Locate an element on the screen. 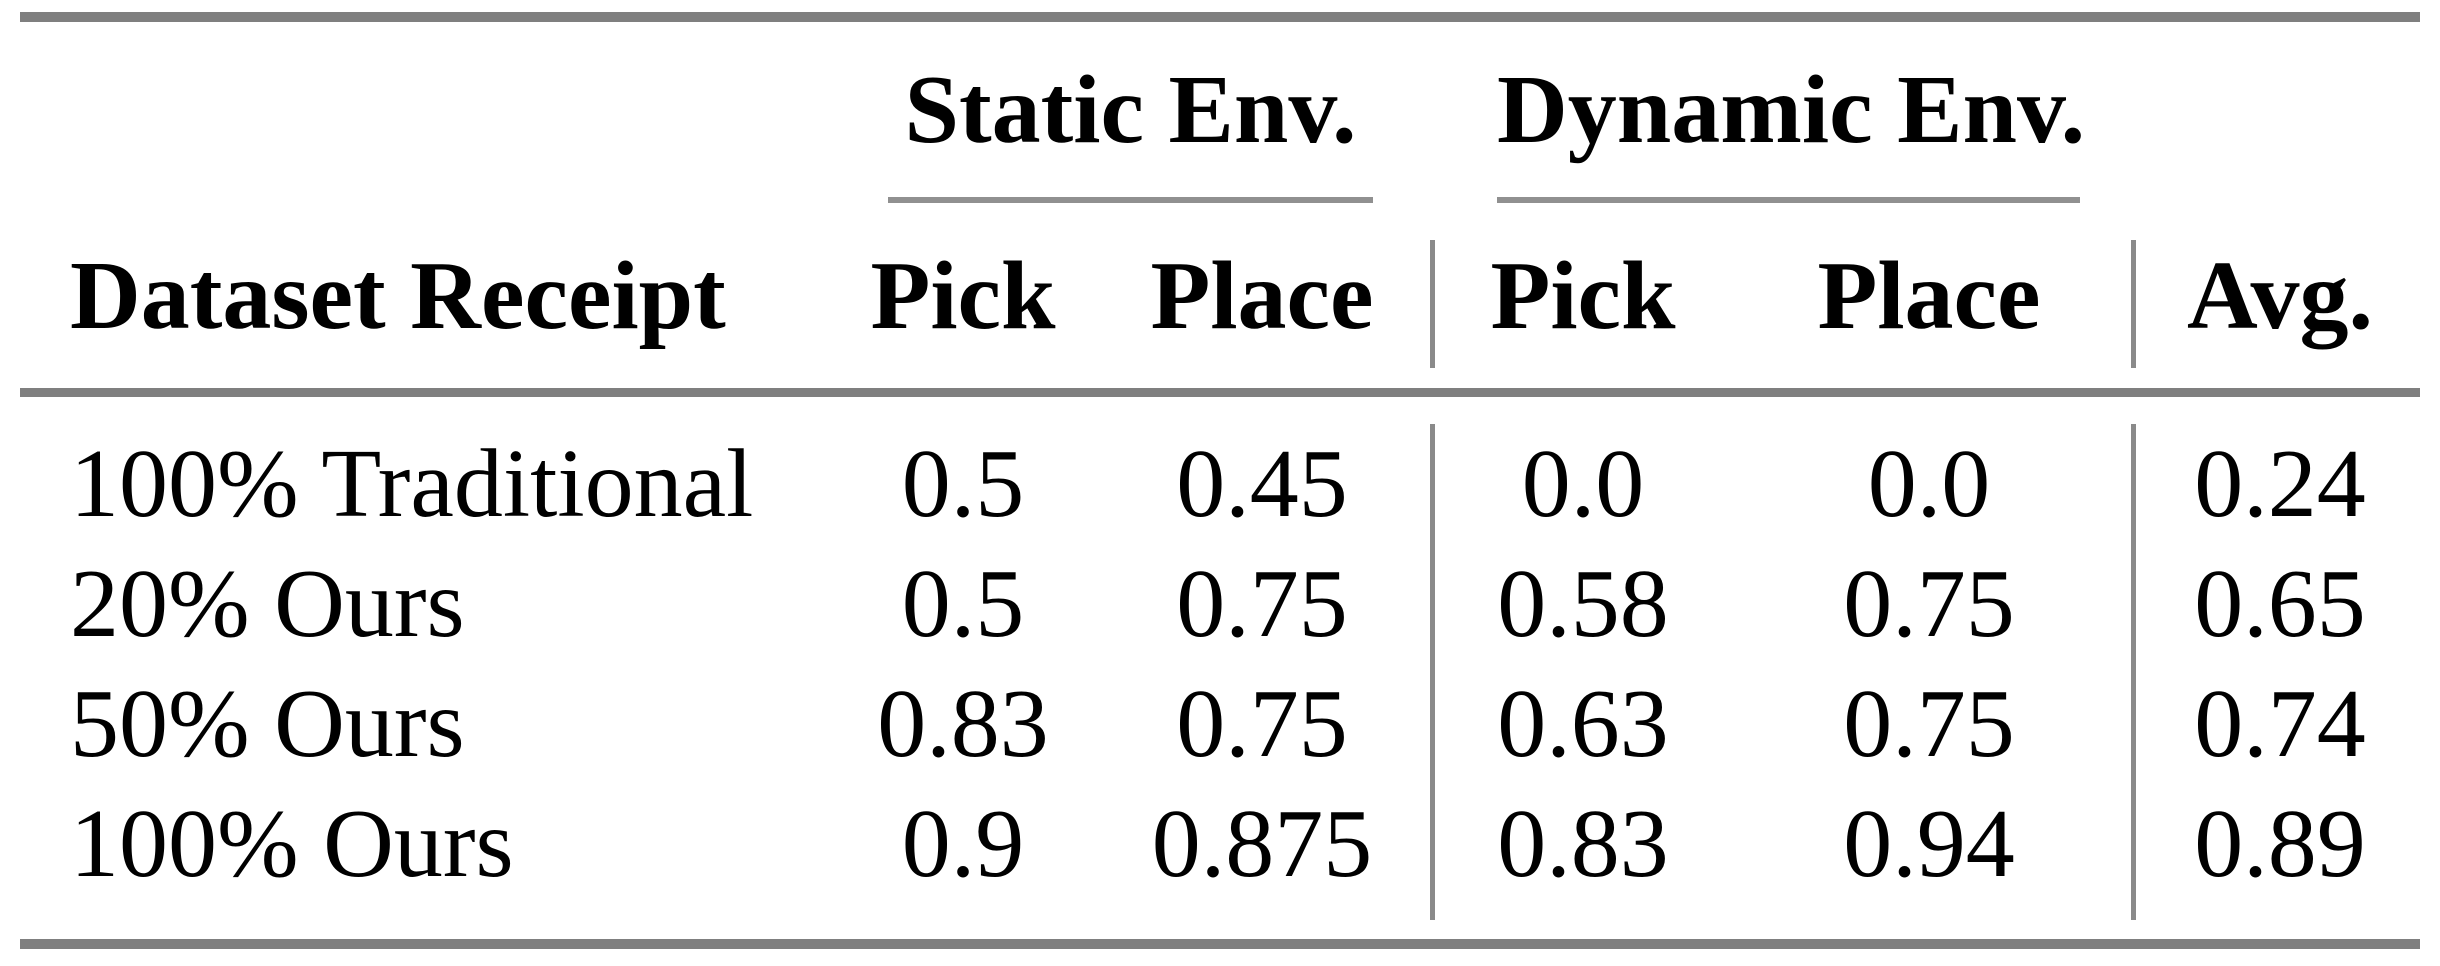 Image resolution: width=2440 pixels, height=966 pixels. column-group-dynamic-env: Dynamic Env. is located at coordinates (1791, 110).